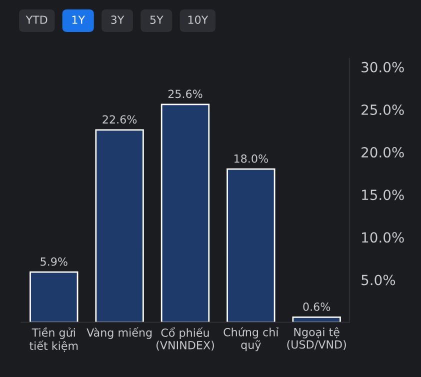  Describe the element at coordinates (119, 333) in the screenshot. I see `x-tick-label: Vàng miếng` at that location.